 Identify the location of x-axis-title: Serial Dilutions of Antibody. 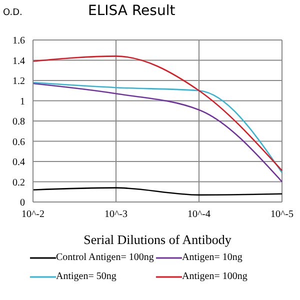
(158, 239).